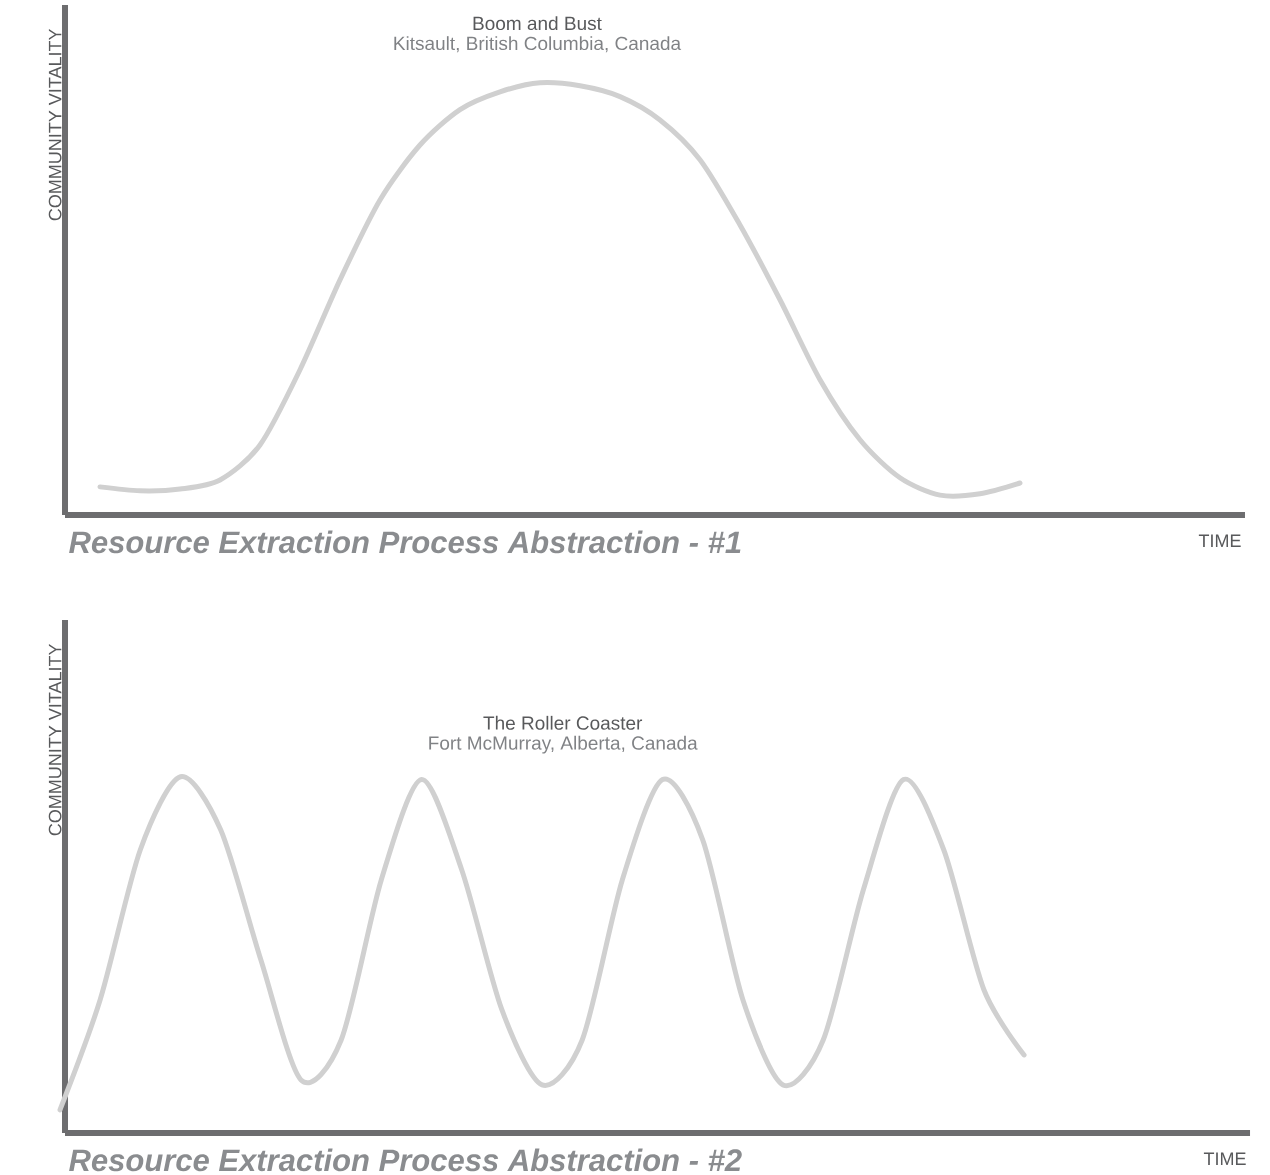  Describe the element at coordinates (405, 1160) in the screenshot. I see `text: Resource Extraction Process Abstraction - #2` at that location.